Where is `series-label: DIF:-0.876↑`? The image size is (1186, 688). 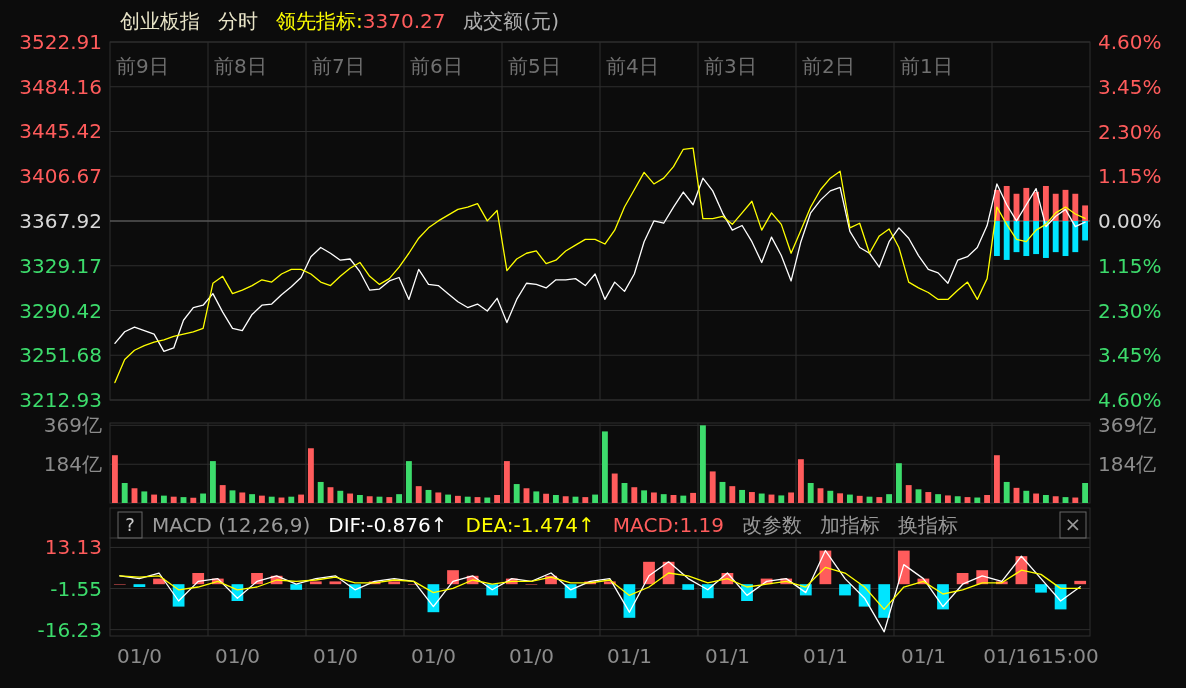
series-label: DIF:-0.876↑ is located at coordinates (388, 525).